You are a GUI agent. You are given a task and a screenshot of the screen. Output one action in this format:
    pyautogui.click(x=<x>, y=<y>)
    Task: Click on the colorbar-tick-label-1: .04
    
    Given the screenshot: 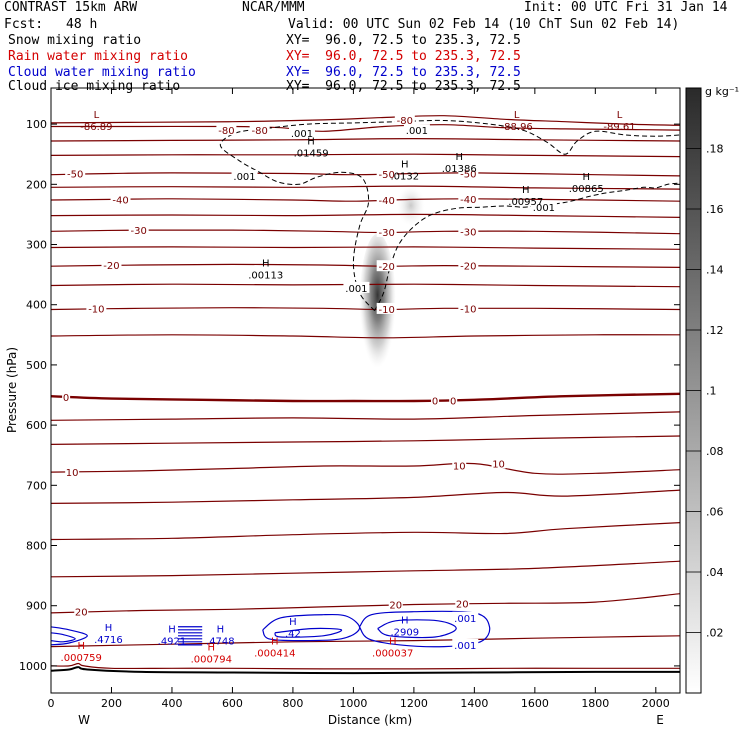 What is the action you would take?
    pyautogui.click(x=715, y=572)
    